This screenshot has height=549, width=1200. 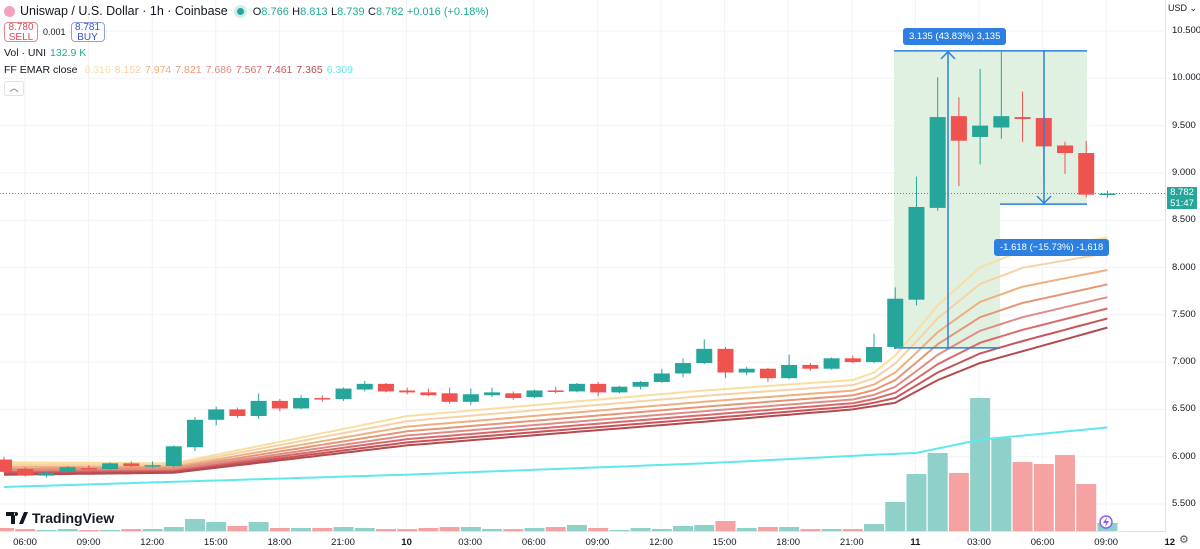 I want to click on ema-legend-value: 8.316, so click(x=97, y=70).